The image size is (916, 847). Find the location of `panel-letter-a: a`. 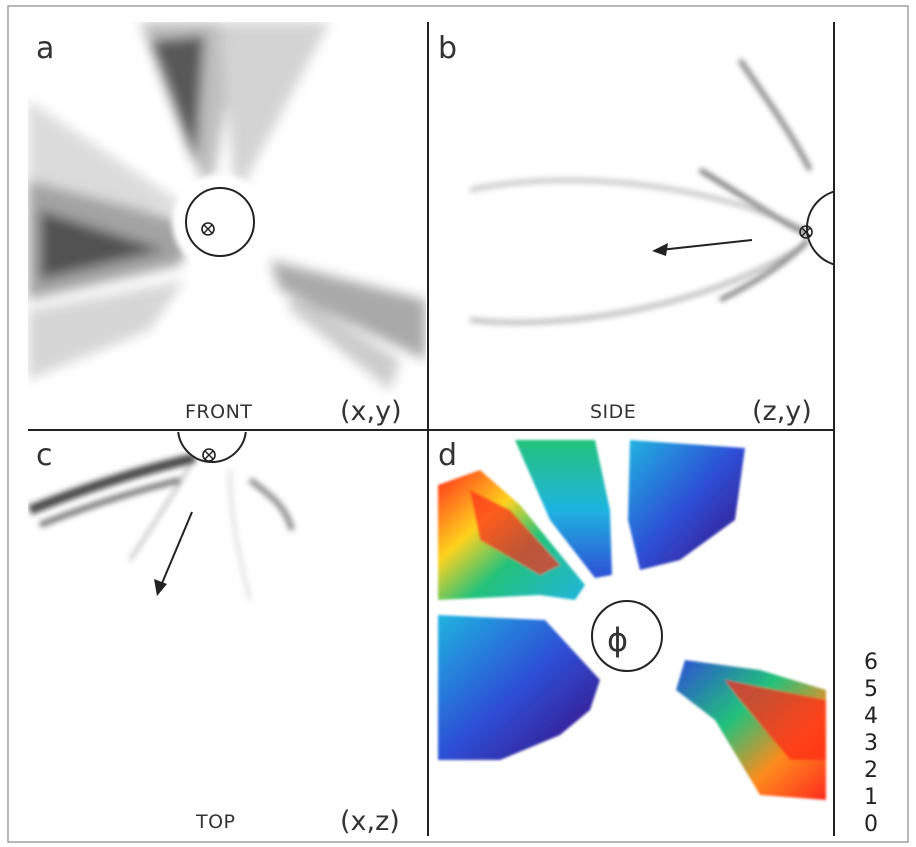

panel-letter-a: a is located at coordinates (45, 48).